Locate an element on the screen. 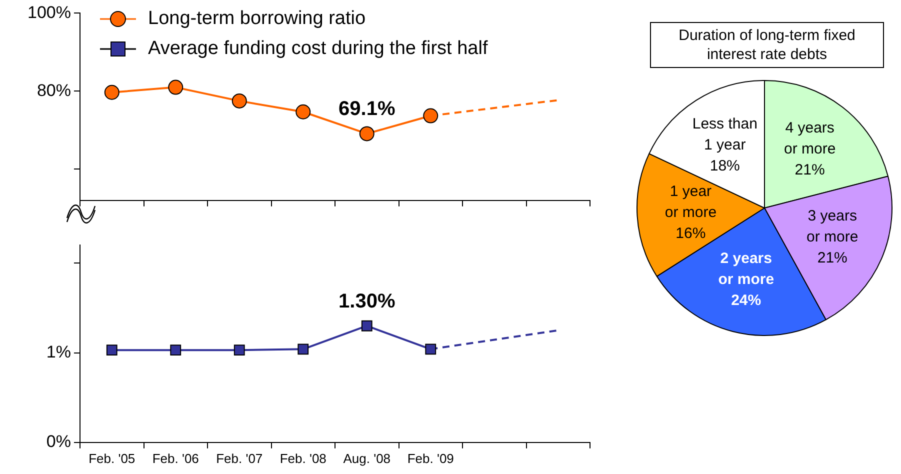 This screenshot has height=474, width=901. x-tick-label: Feb. '07 is located at coordinates (239, 458).